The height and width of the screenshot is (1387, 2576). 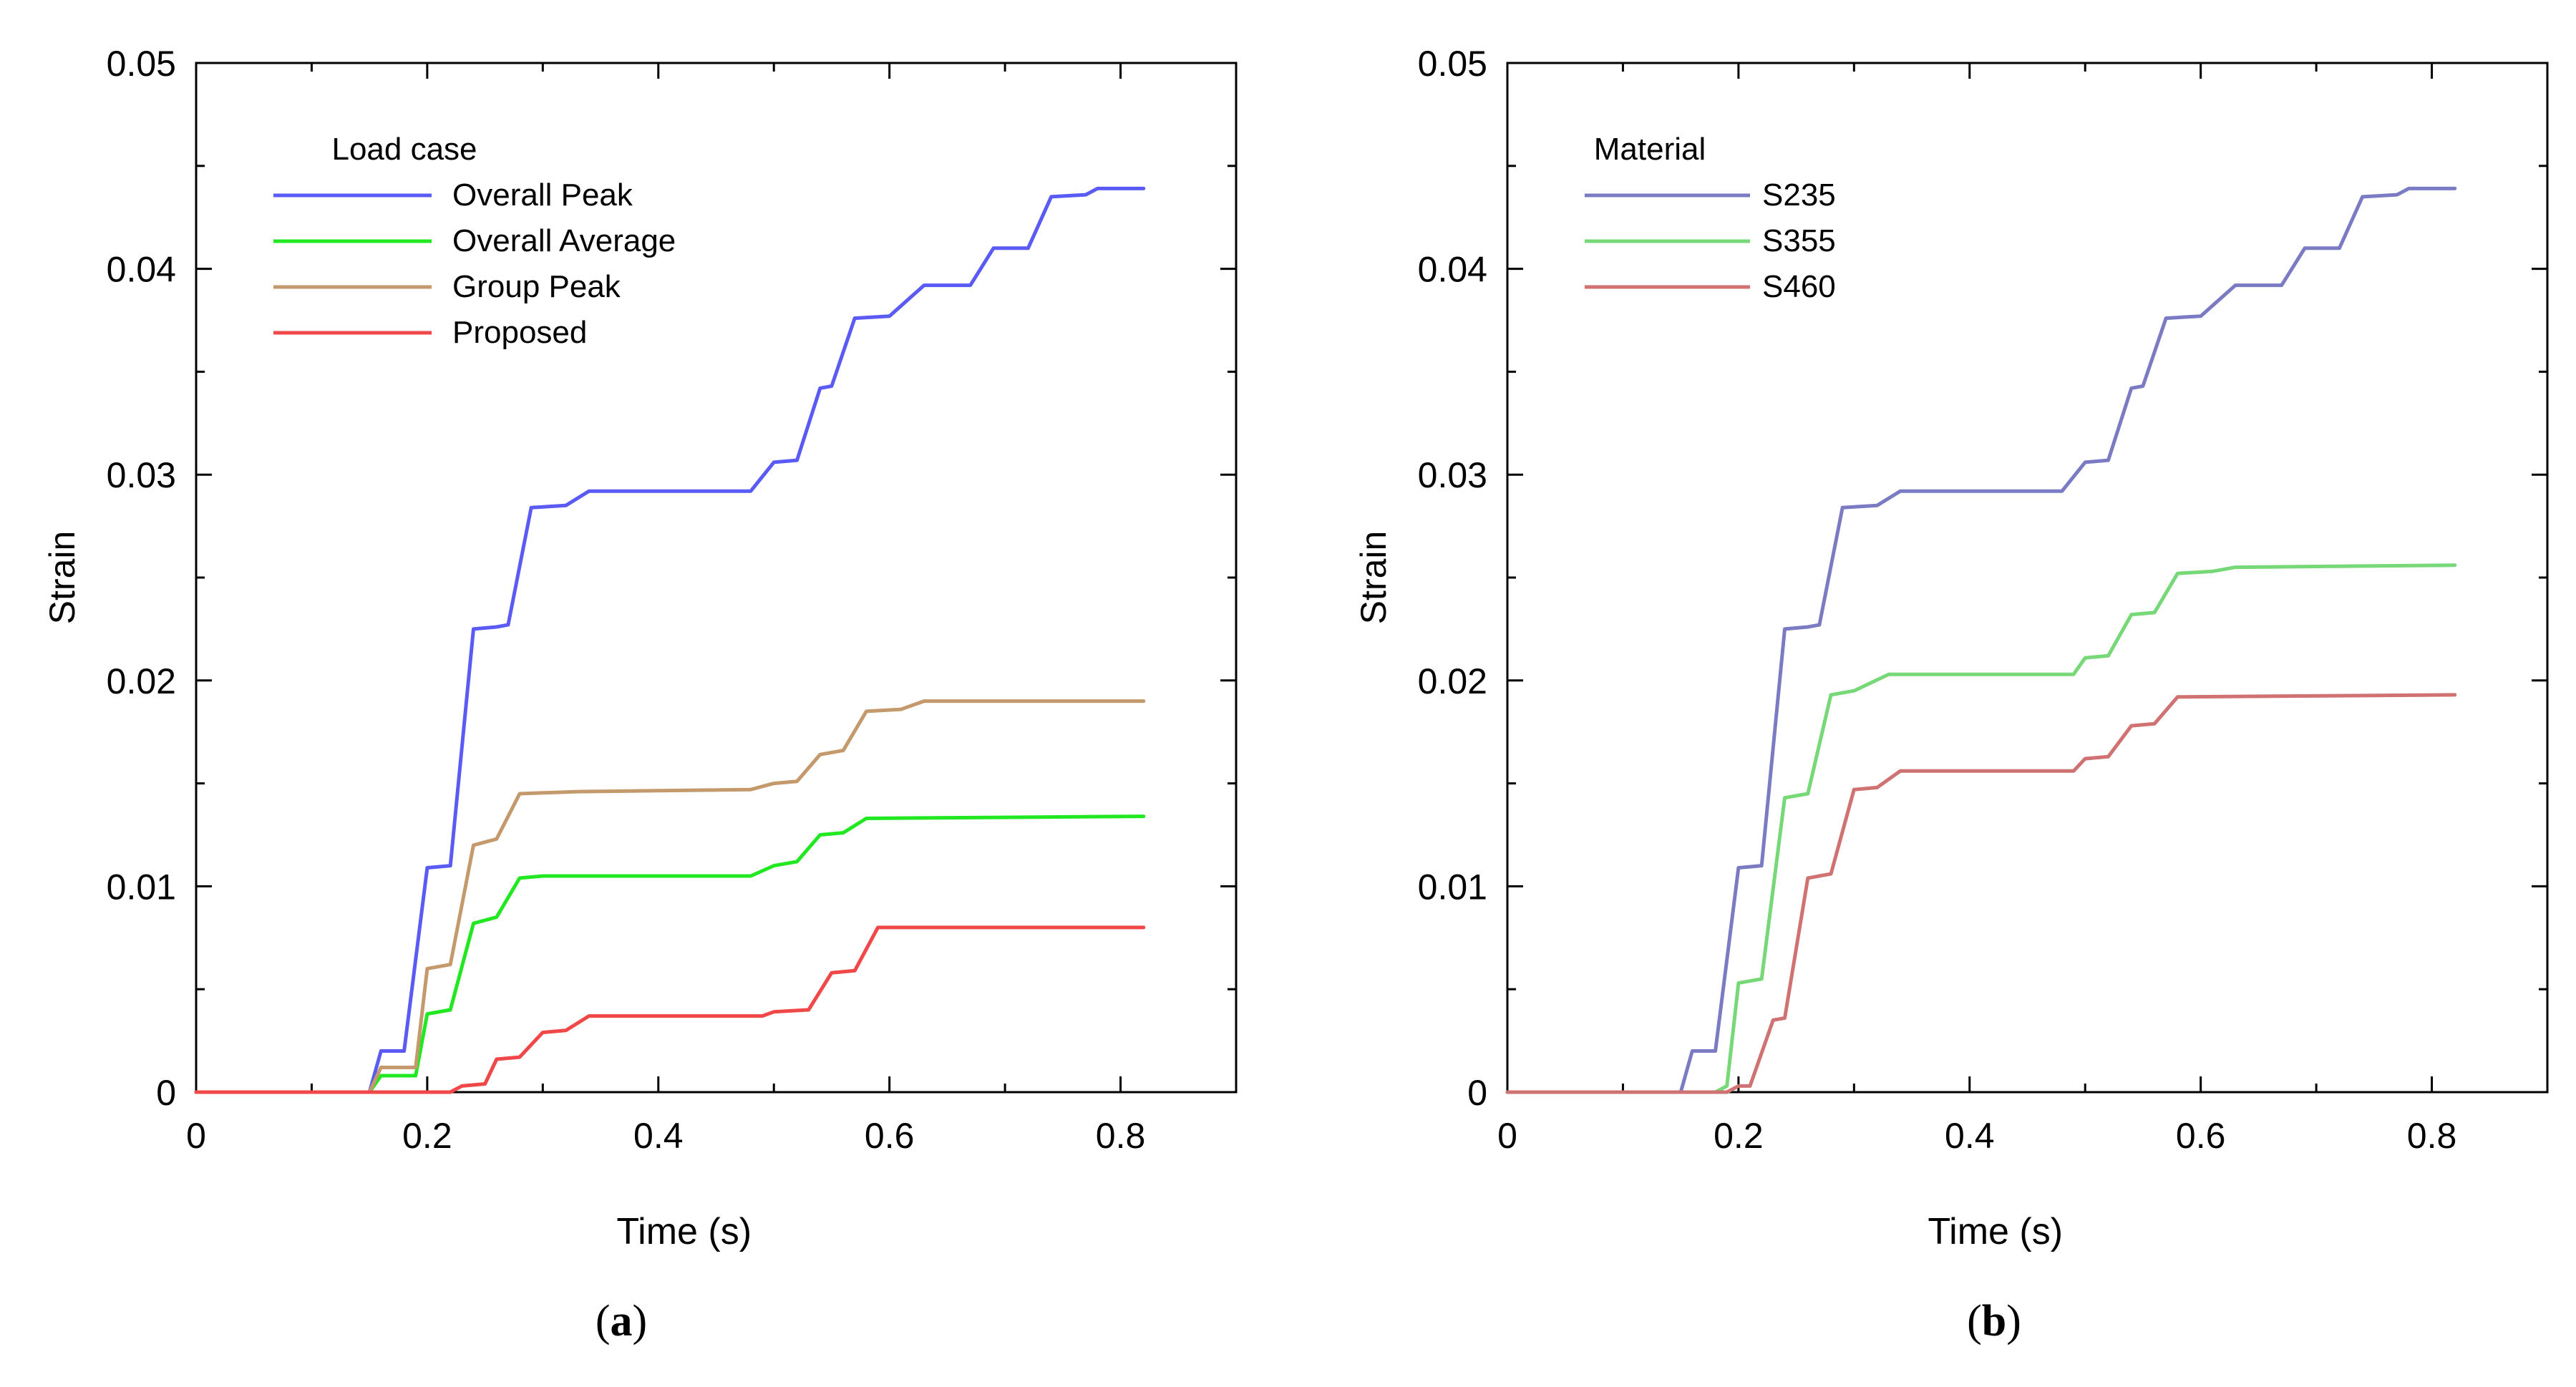 What do you see at coordinates (536, 286) in the screenshot?
I see `legend-entry: Group Peak` at bounding box center [536, 286].